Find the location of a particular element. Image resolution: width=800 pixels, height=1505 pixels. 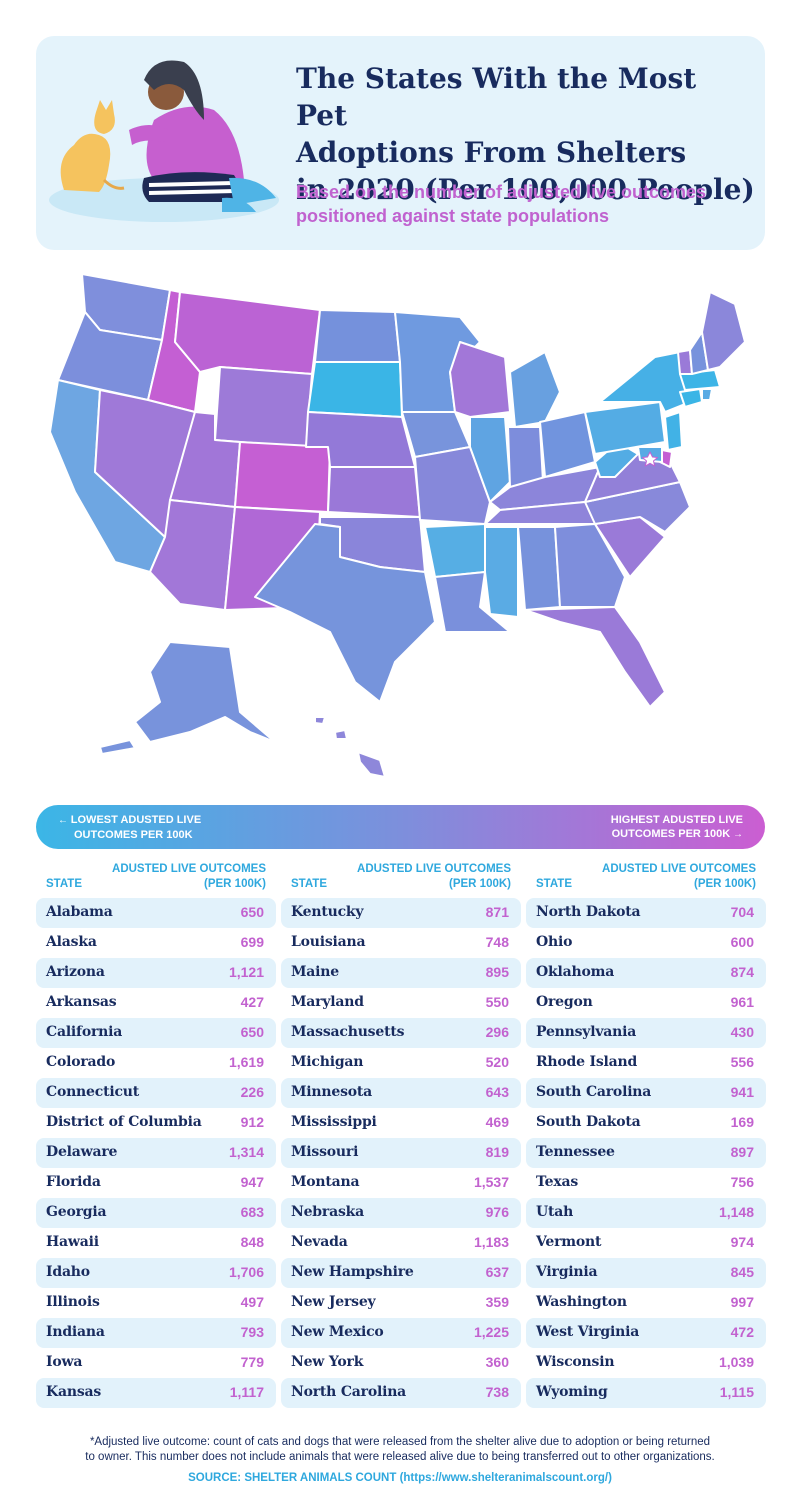

legend-high-label: HIGHEST ADUSTED LIVE OUTCOMES PER 100K → is located at coordinates (676, 827).